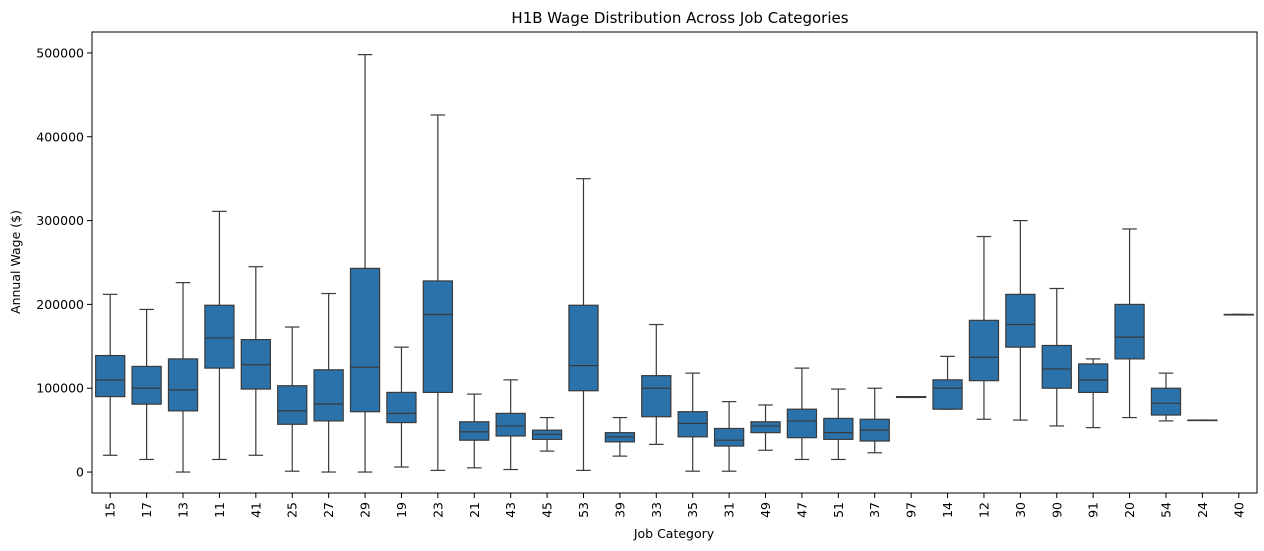 The image size is (1264, 551). What do you see at coordinates (255, 510) in the screenshot?
I see `x-tick-label: 41` at bounding box center [255, 510].